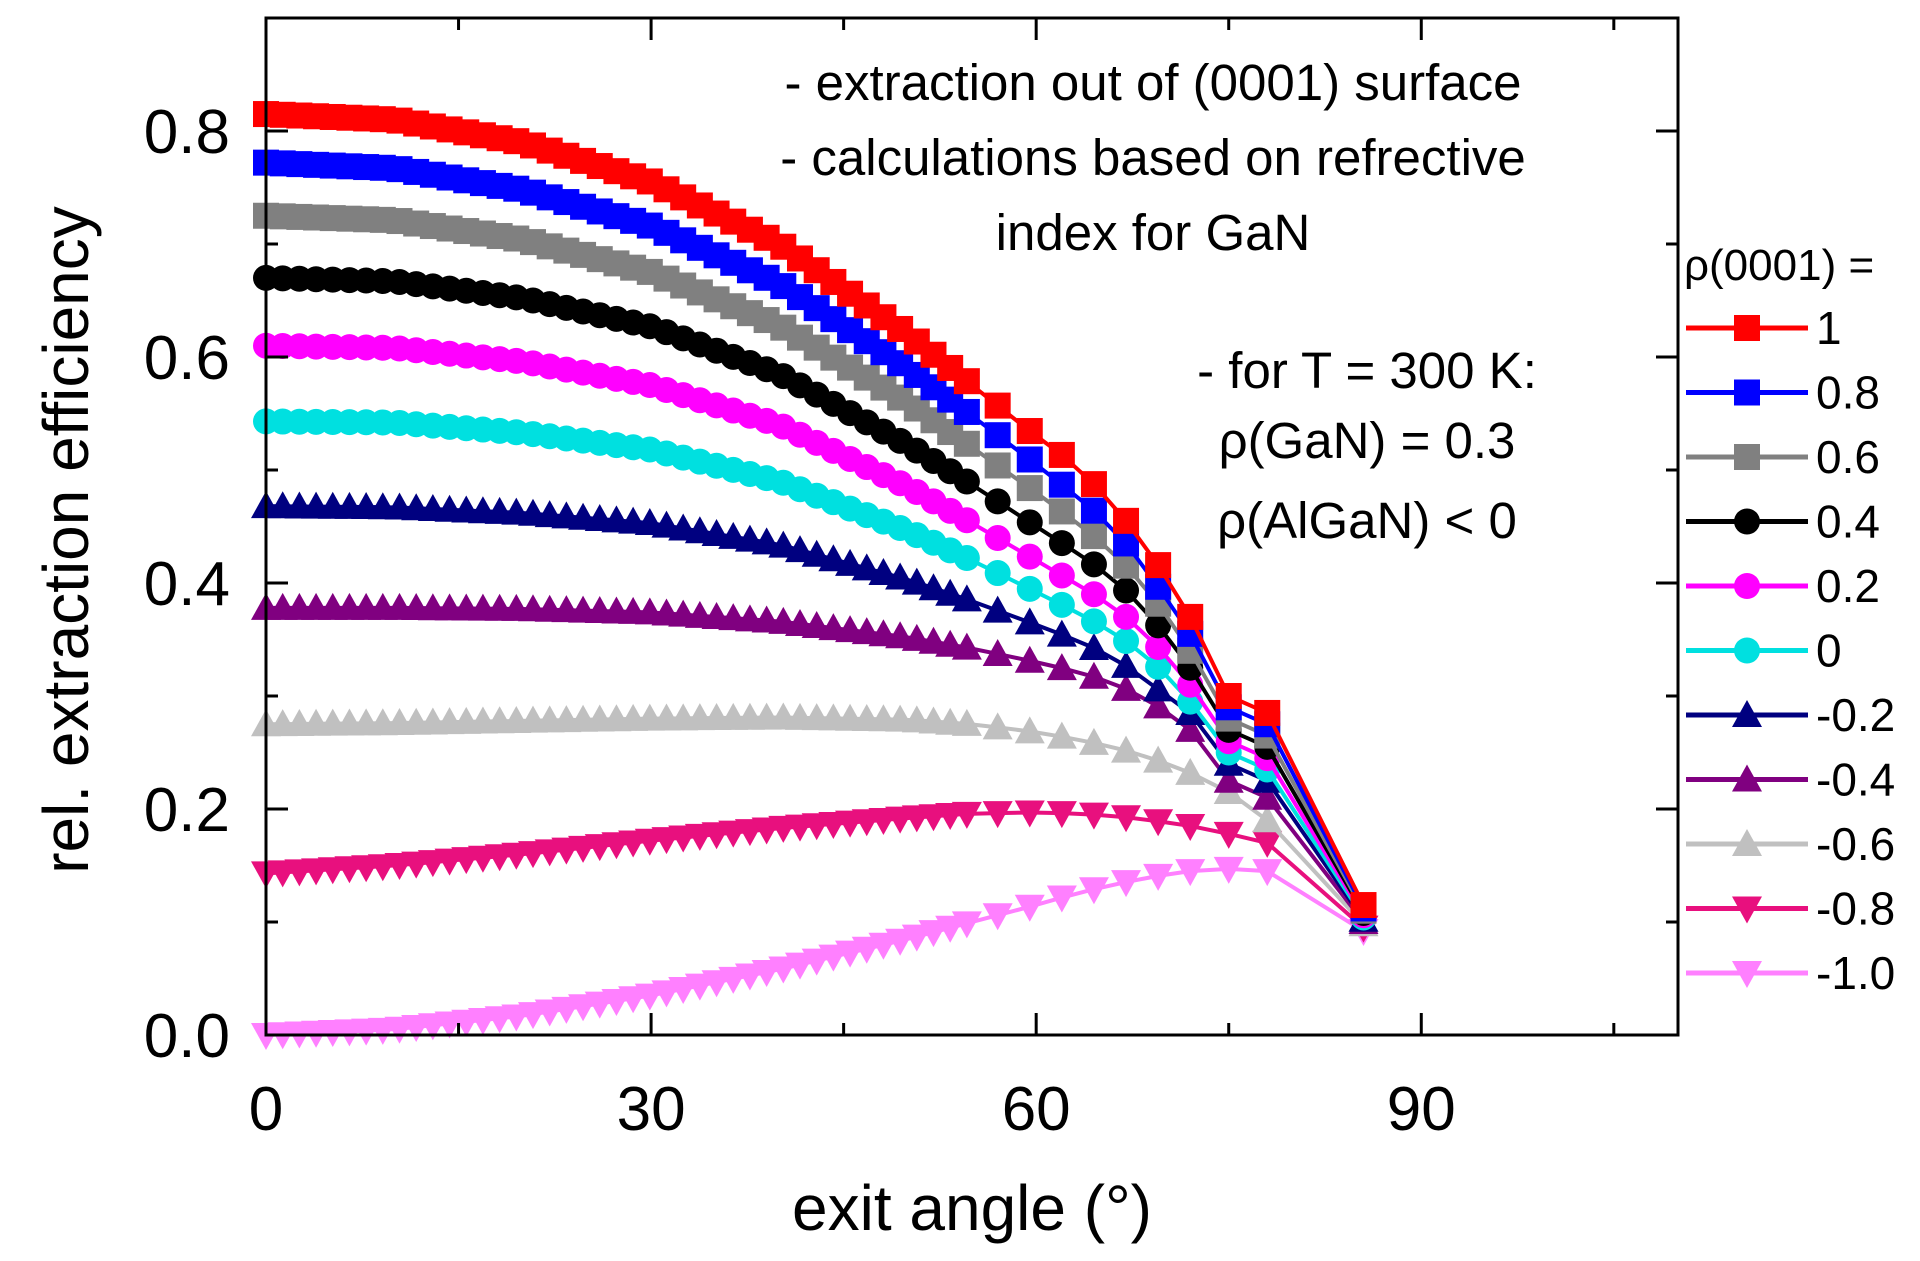  What do you see at coordinates (1855, 973) in the screenshot?
I see `legend-label: -1.0` at bounding box center [1855, 973].